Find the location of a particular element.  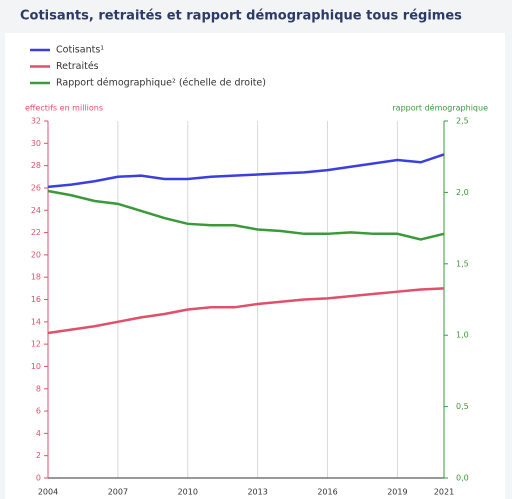

x-tick-label: 2007 is located at coordinates (118, 492).